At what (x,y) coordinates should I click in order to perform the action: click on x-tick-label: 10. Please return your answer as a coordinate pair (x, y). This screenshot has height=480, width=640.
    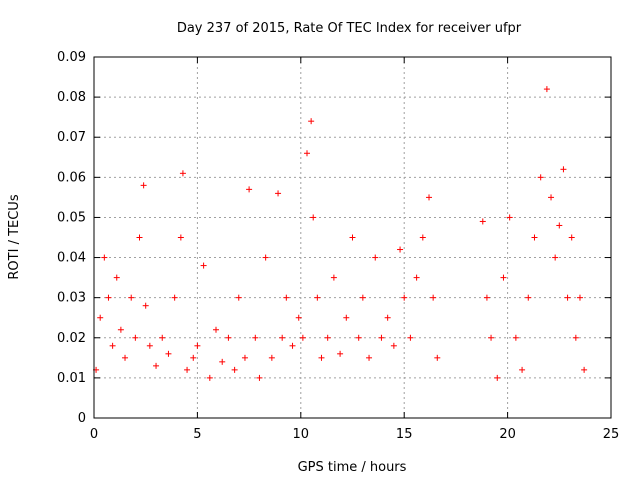
    Looking at the image, I should click on (301, 434).